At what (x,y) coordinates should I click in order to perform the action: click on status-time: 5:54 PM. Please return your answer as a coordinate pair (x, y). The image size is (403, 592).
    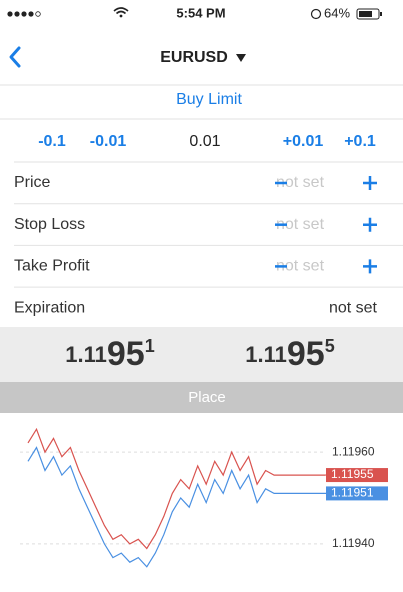
    Looking at the image, I should click on (200, 12).